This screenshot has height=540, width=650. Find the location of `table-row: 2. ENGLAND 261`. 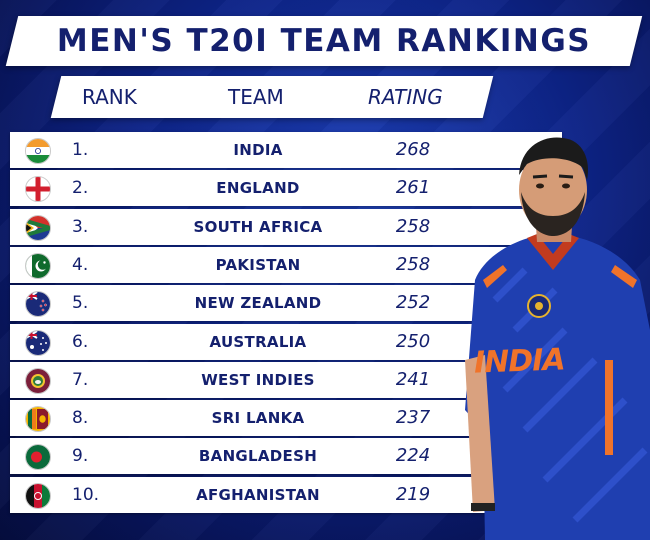

table-row: 2. ENGLAND 261 is located at coordinates (286, 188).